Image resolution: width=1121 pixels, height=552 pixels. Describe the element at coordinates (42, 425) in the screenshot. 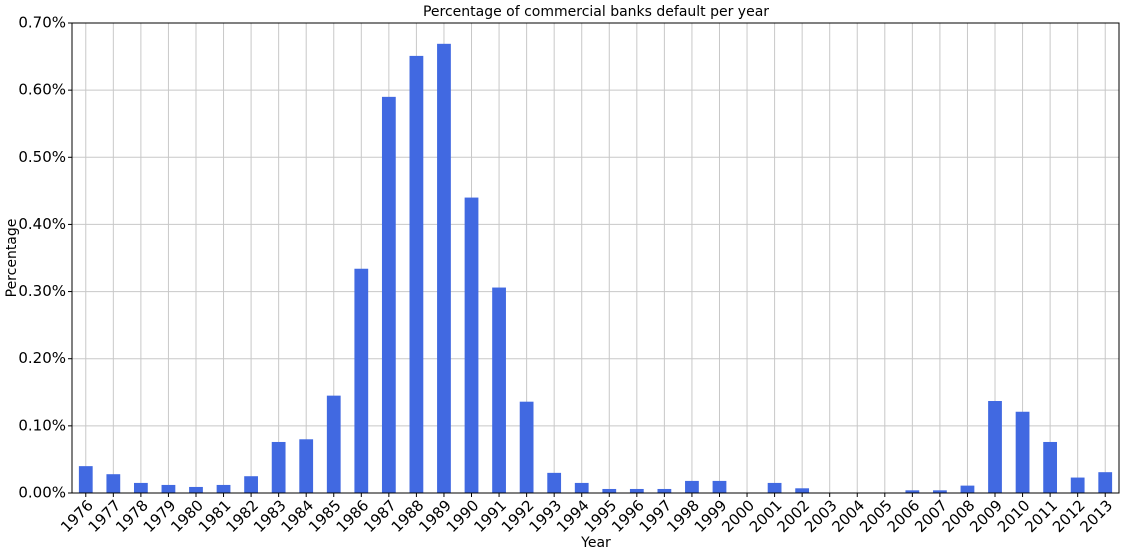

I see `y-tick-label: 0.10%` at that location.